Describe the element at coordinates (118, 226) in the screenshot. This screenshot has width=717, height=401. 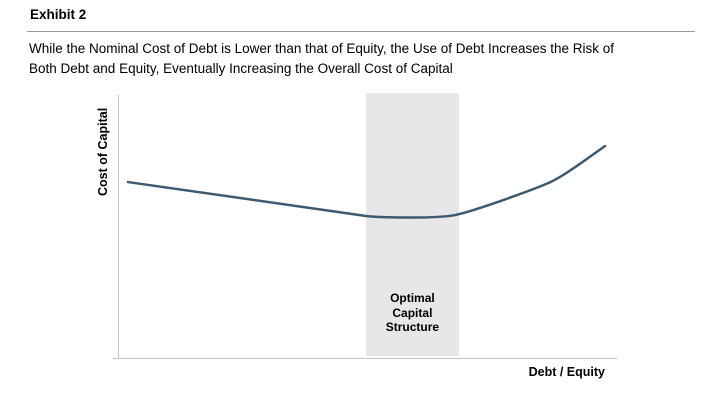
I see `y-axis-line` at that location.